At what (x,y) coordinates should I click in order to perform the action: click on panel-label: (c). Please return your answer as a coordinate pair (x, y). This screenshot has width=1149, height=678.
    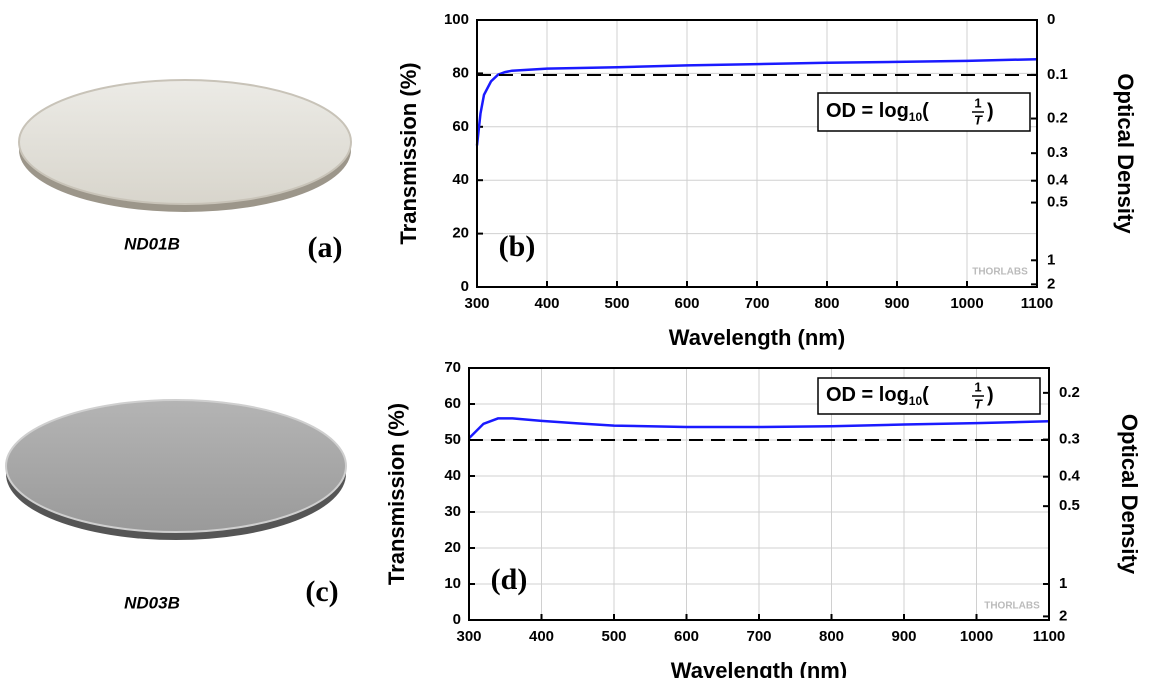
    Looking at the image, I should click on (321, 591).